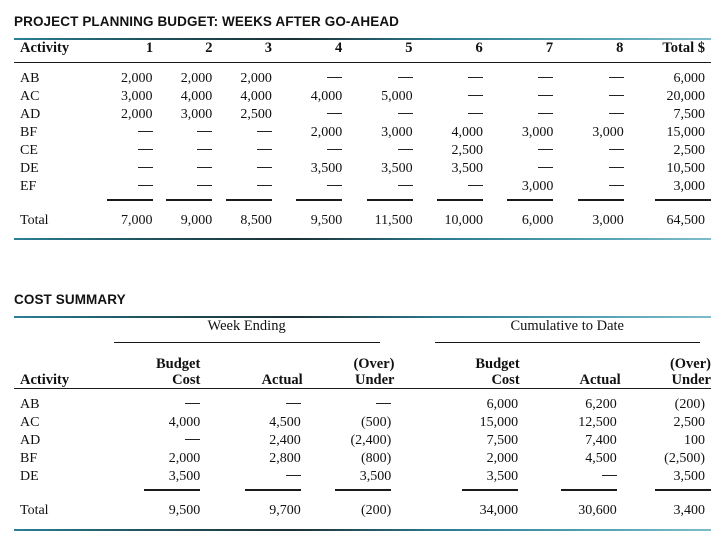  Describe the element at coordinates (251, 364) in the screenshot. I see `header-week-actual-line1` at that location.